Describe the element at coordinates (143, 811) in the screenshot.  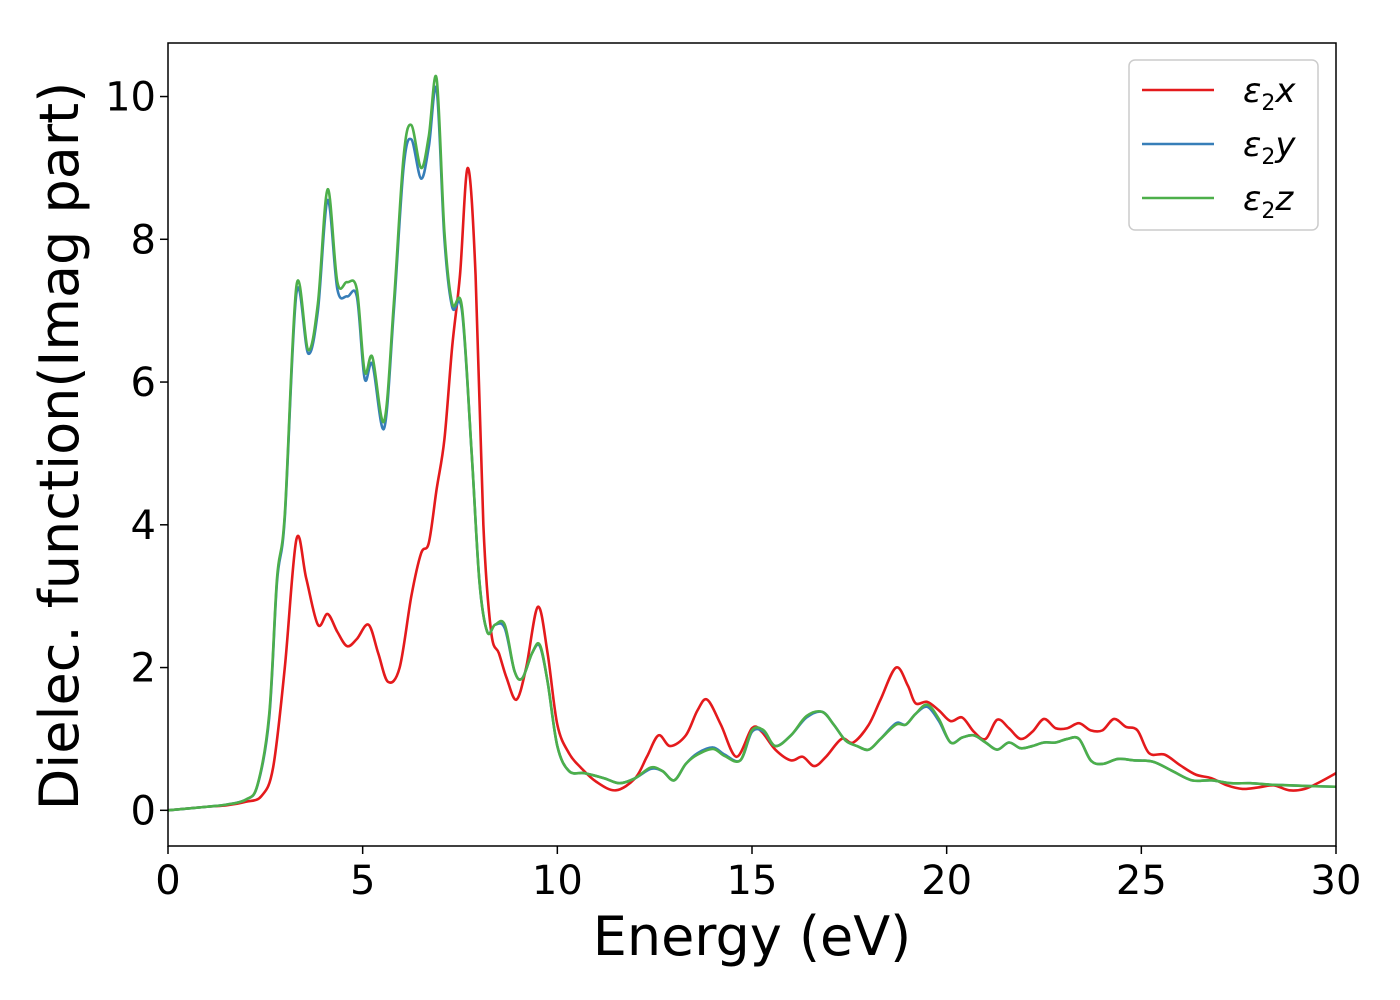
I see `y-tick-label: 0` at that location.